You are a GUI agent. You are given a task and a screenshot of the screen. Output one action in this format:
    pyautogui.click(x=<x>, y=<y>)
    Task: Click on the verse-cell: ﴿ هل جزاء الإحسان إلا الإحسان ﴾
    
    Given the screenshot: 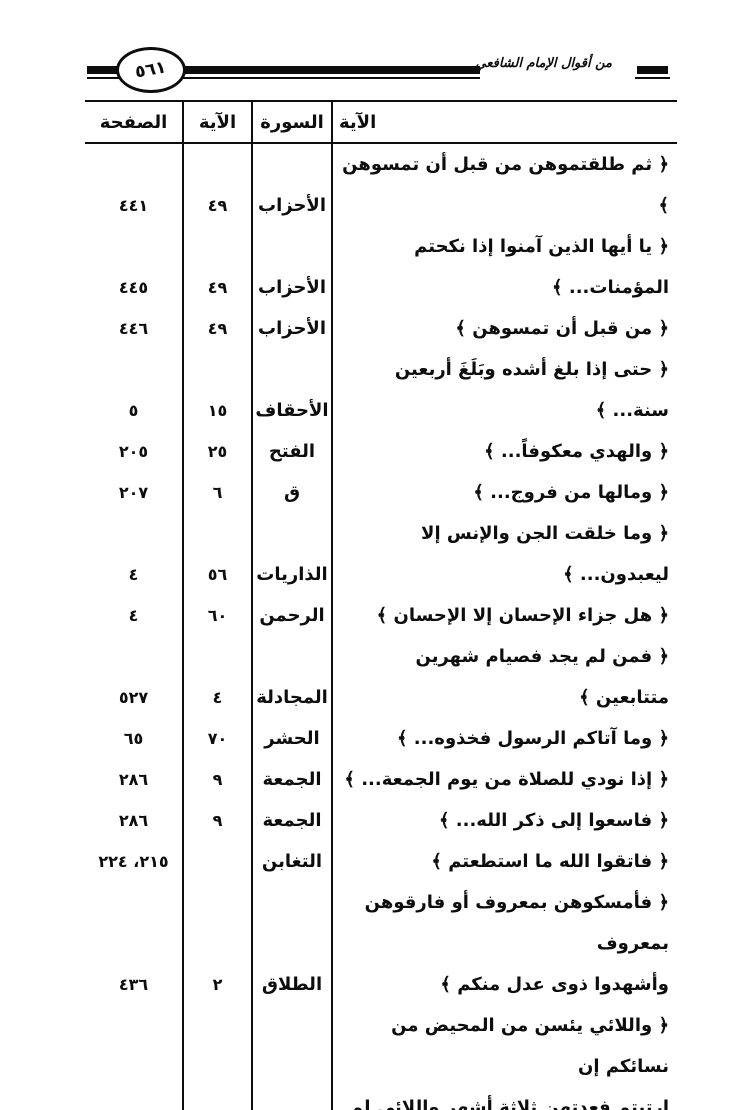 What is the action you would take?
    pyautogui.click(x=504, y=615)
    